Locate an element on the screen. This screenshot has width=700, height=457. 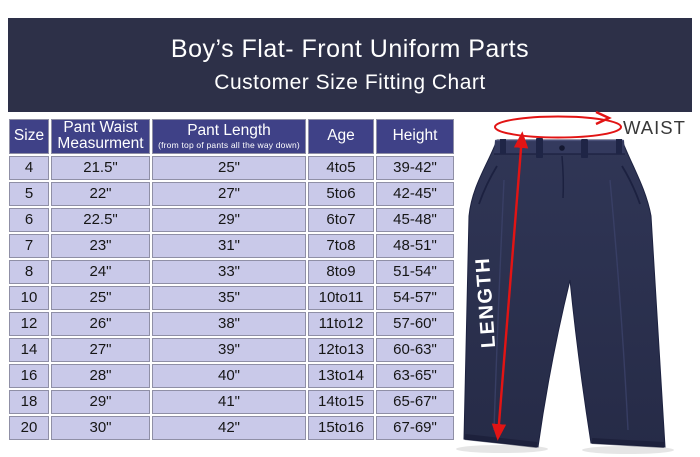
table-cell: 38" is located at coordinates (229, 323).